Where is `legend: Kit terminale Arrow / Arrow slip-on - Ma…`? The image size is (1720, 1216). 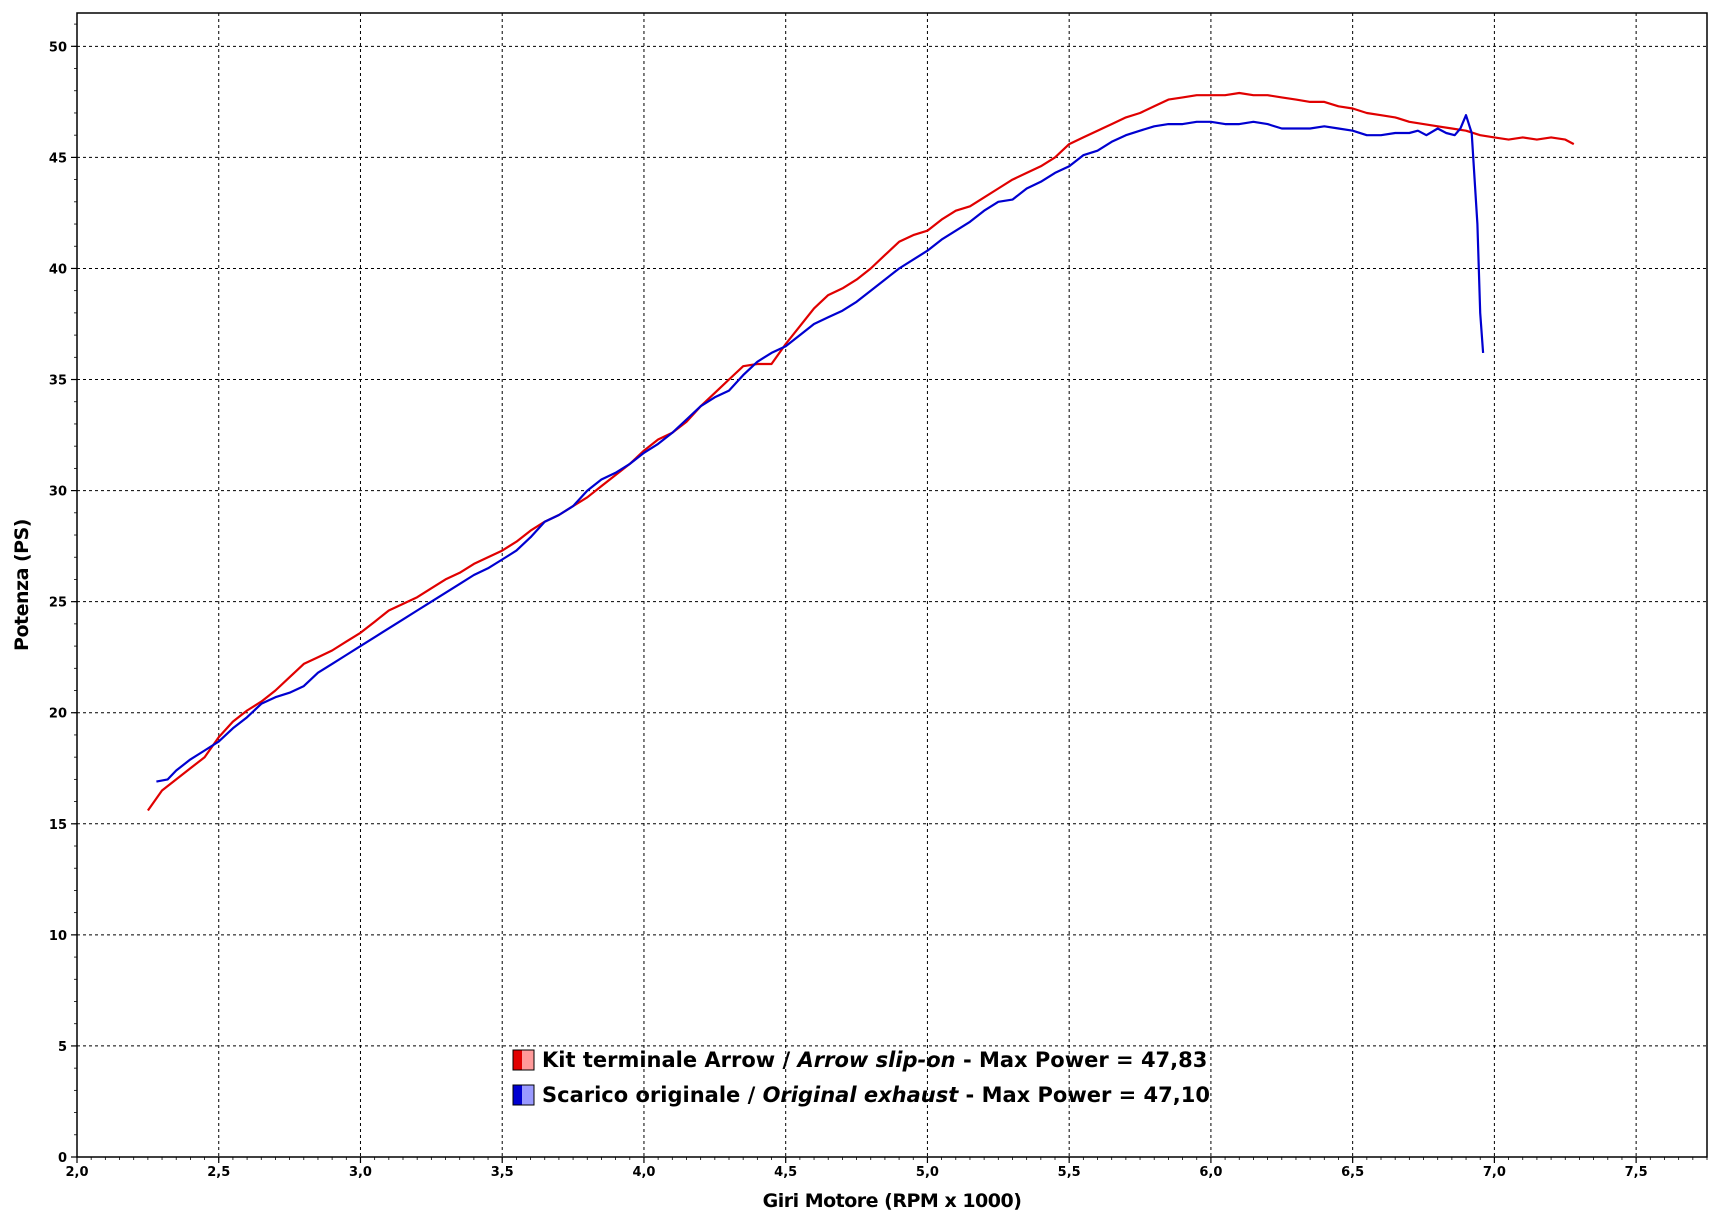
legend: Kit terminale Arrow / Arrow slip-on - Ma… is located at coordinates (861, 1077).